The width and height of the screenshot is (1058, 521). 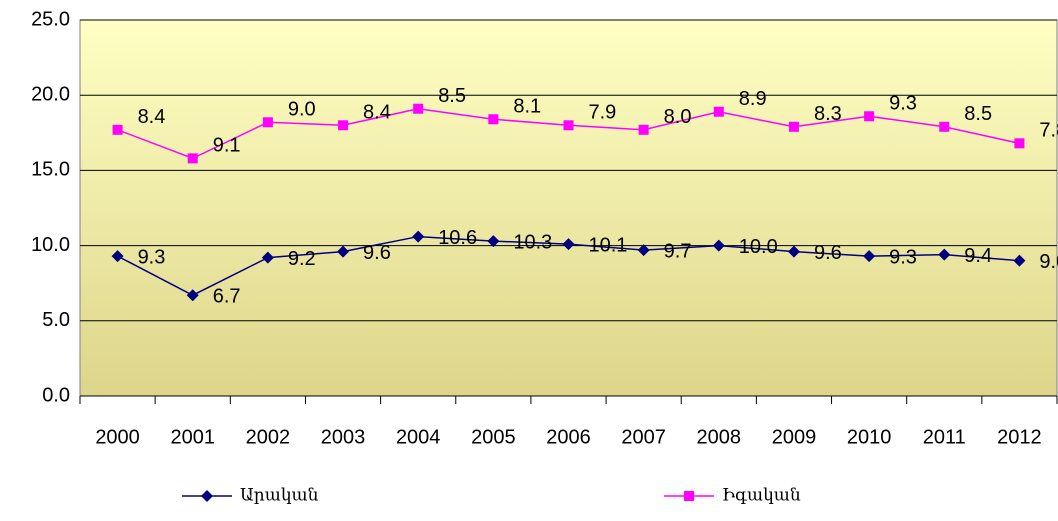 What do you see at coordinates (117, 437) in the screenshot?
I see `x-tick-label: 2000` at bounding box center [117, 437].